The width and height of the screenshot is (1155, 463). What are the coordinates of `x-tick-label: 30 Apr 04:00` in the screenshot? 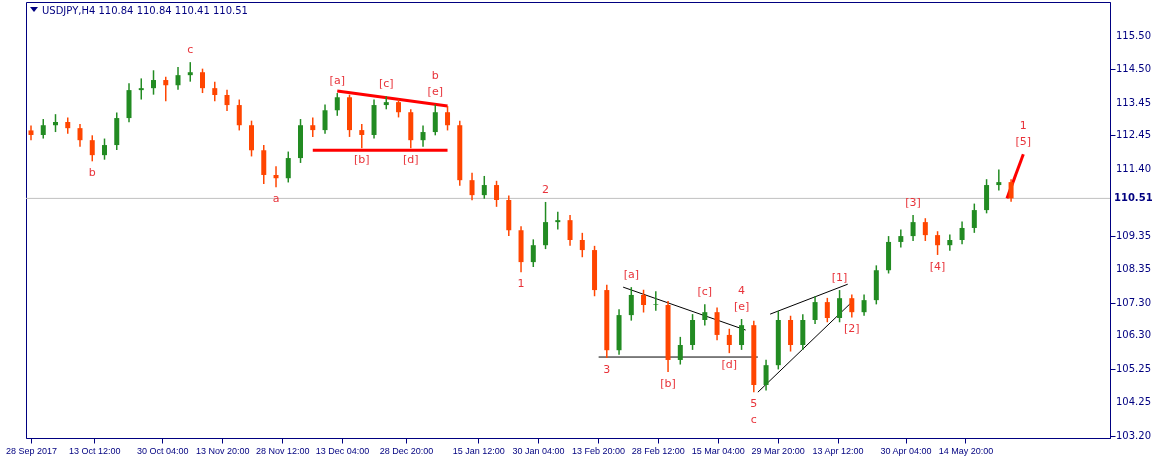 It's located at (906, 450).